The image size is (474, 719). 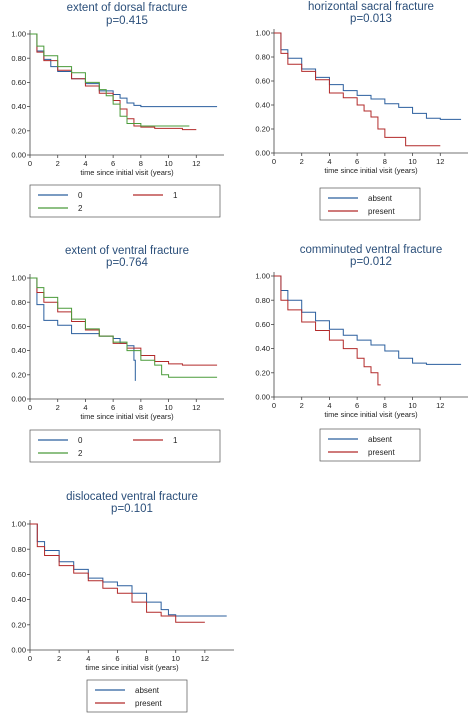 What do you see at coordinates (371, 262) in the screenshot?
I see `chart-subtitle: p=0.012` at bounding box center [371, 262].